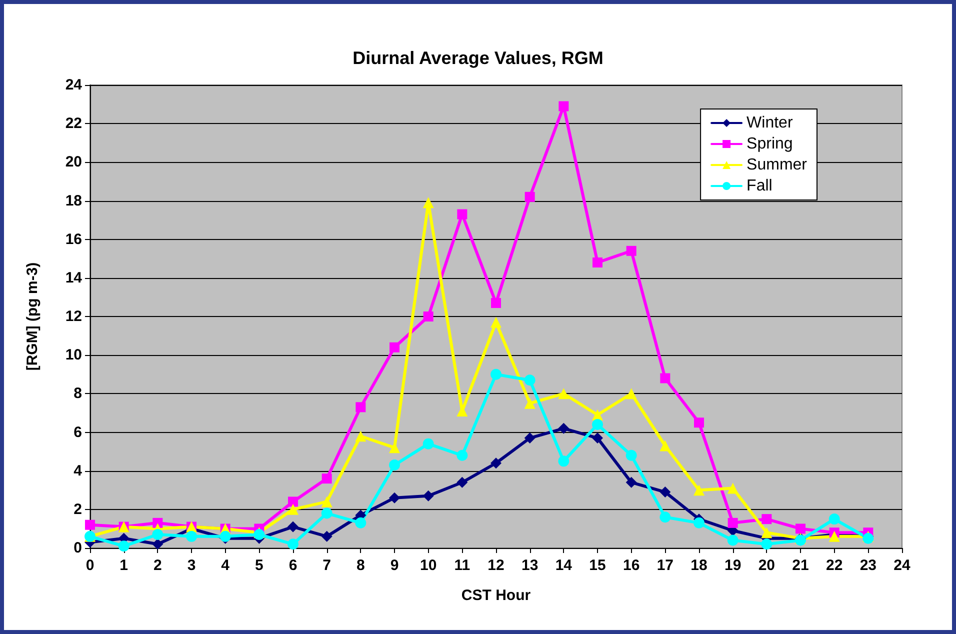 This screenshot has width=956, height=634. Describe the element at coordinates (770, 123) in the screenshot. I see `legend-label: Winter` at that location.